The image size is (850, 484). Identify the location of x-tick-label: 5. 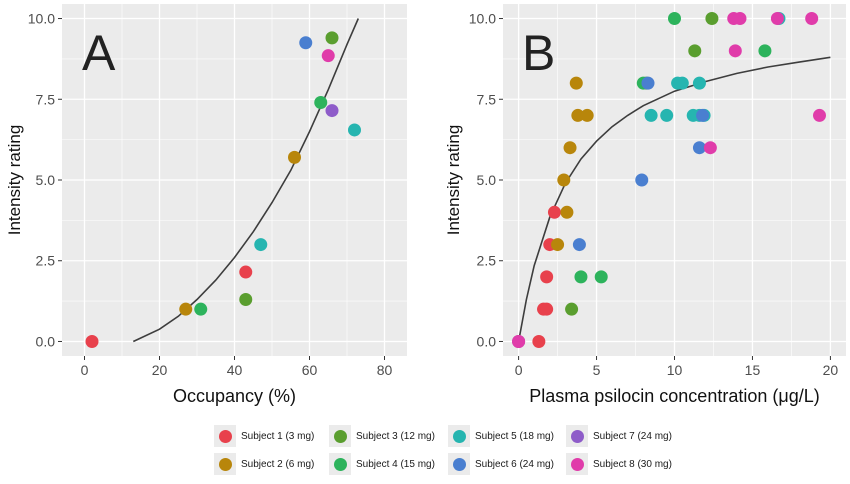
(597, 370).